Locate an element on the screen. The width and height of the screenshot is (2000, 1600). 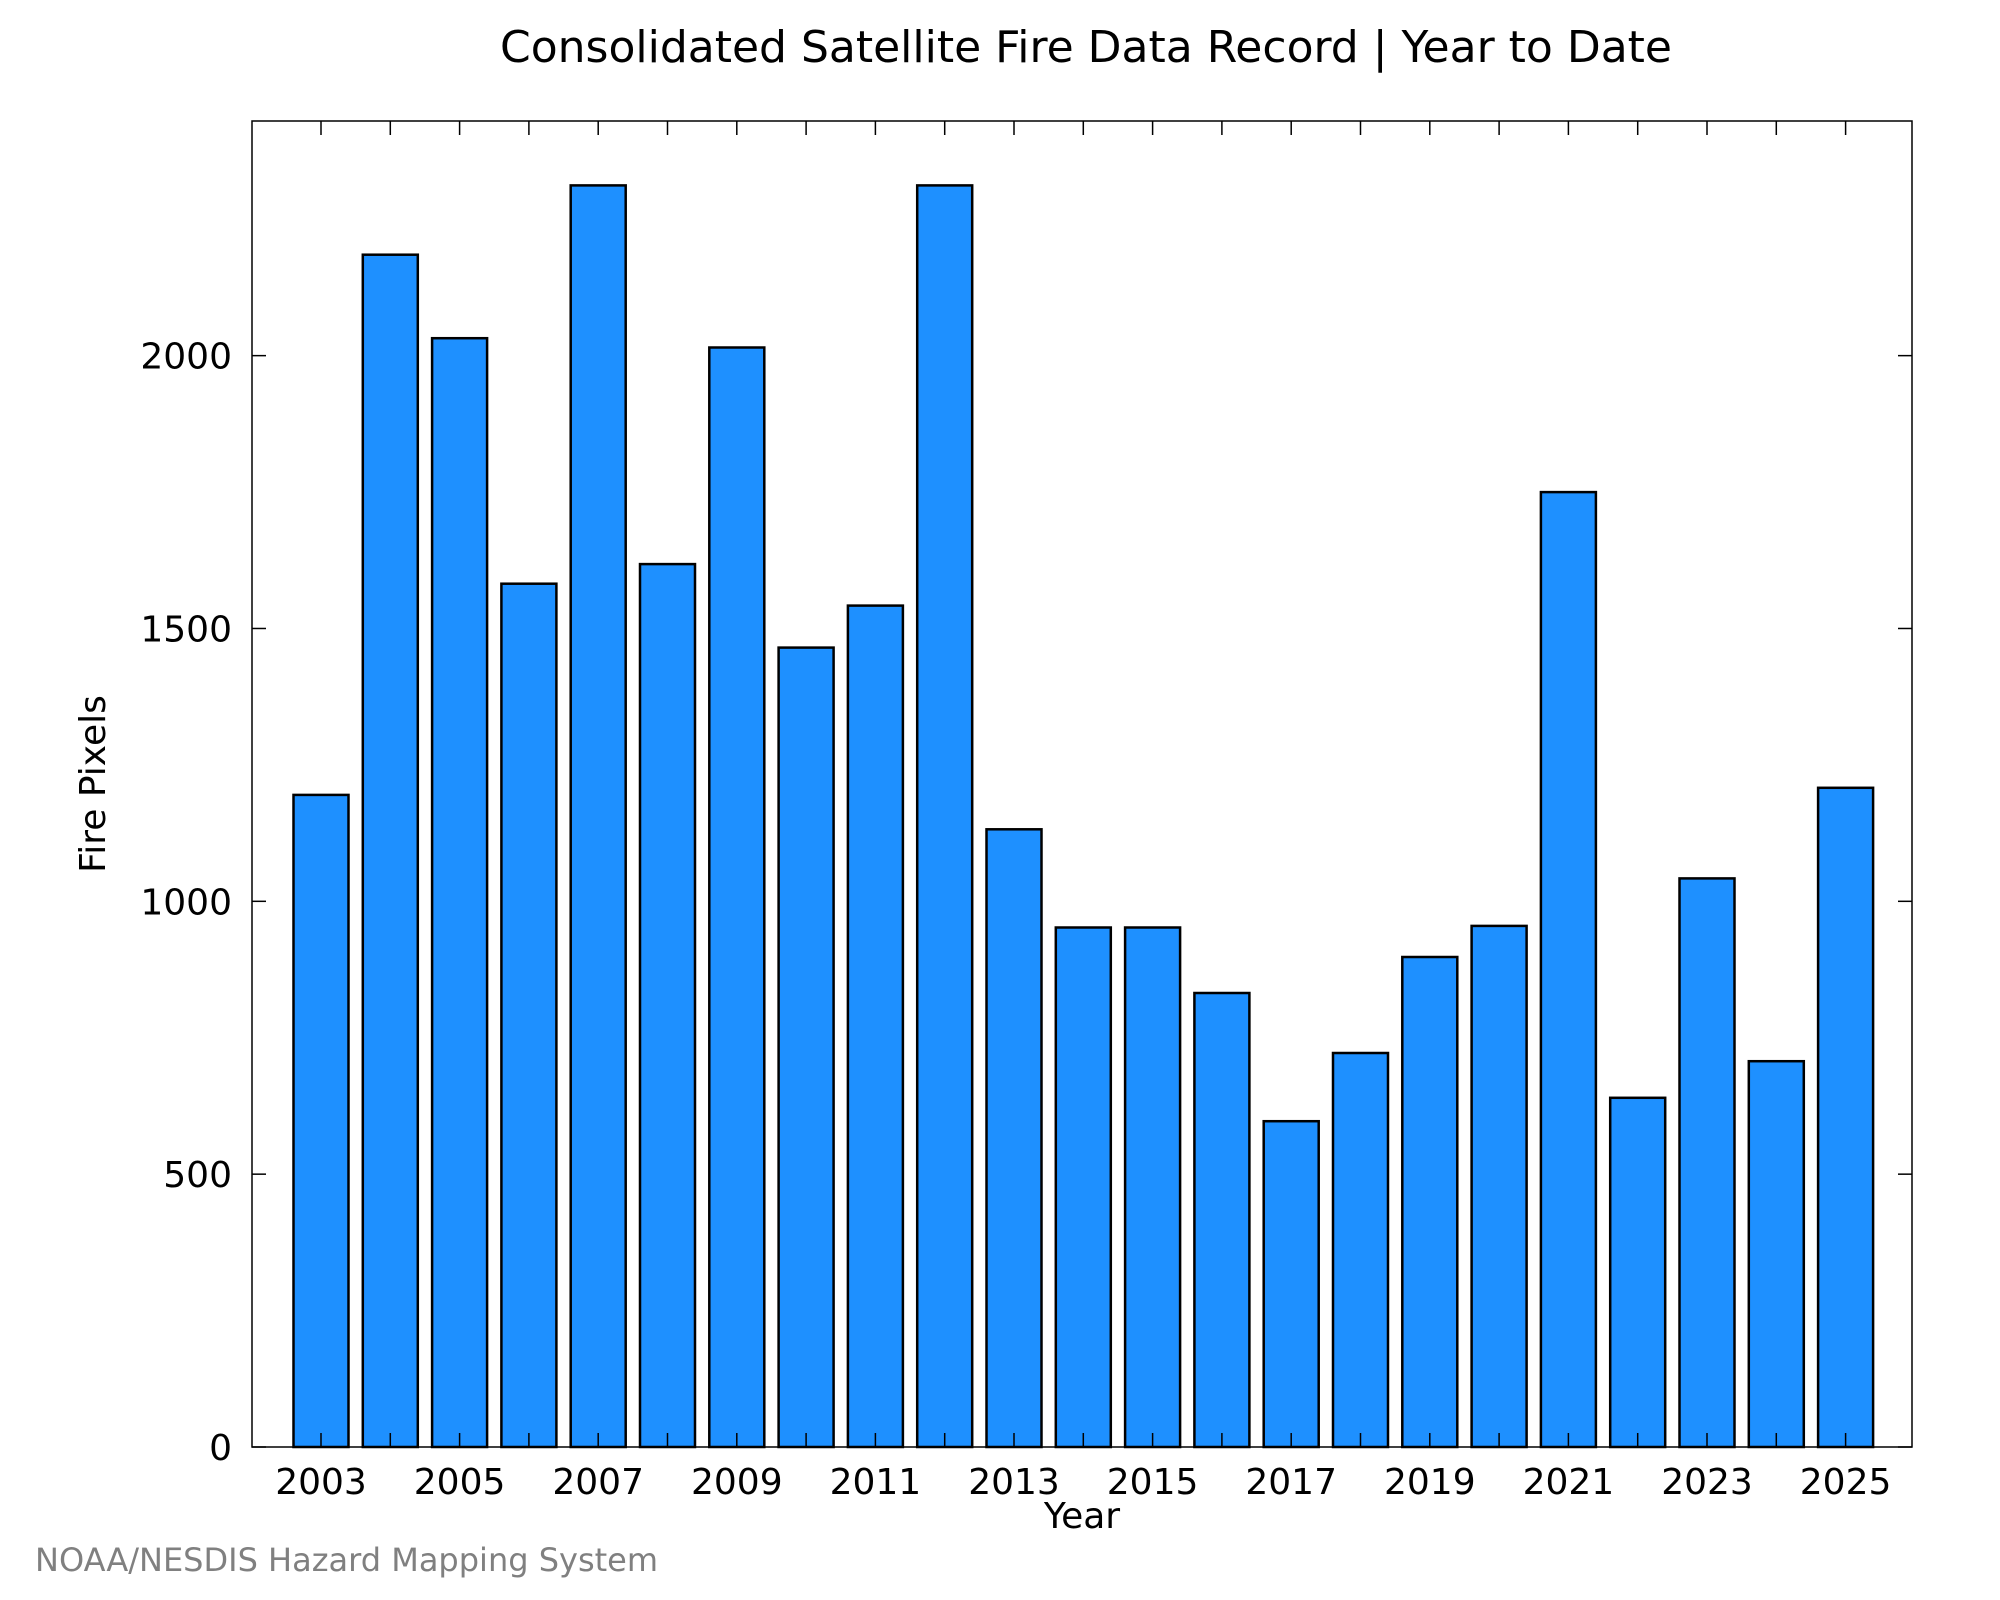
y-tick-labels: 0 500 1000 1500 2000 is located at coordinates (186, 903).